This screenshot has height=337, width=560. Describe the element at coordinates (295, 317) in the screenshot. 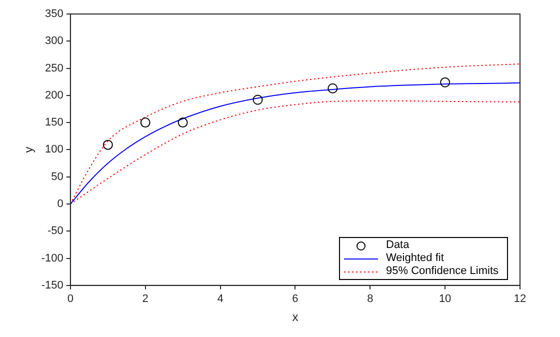

I see `x-axis-title: x` at that location.